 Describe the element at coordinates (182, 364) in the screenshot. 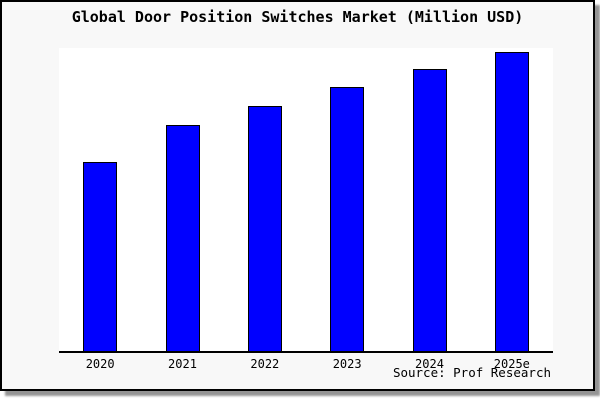

I see `x-tick-label-2021: 2021` at that location.